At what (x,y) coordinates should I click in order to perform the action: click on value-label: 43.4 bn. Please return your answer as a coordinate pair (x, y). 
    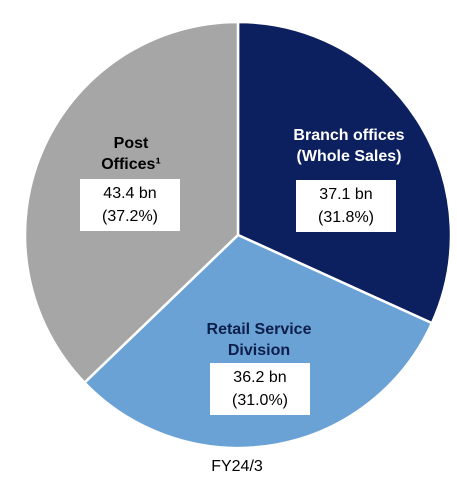
    Looking at the image, I should click on (129, 193).